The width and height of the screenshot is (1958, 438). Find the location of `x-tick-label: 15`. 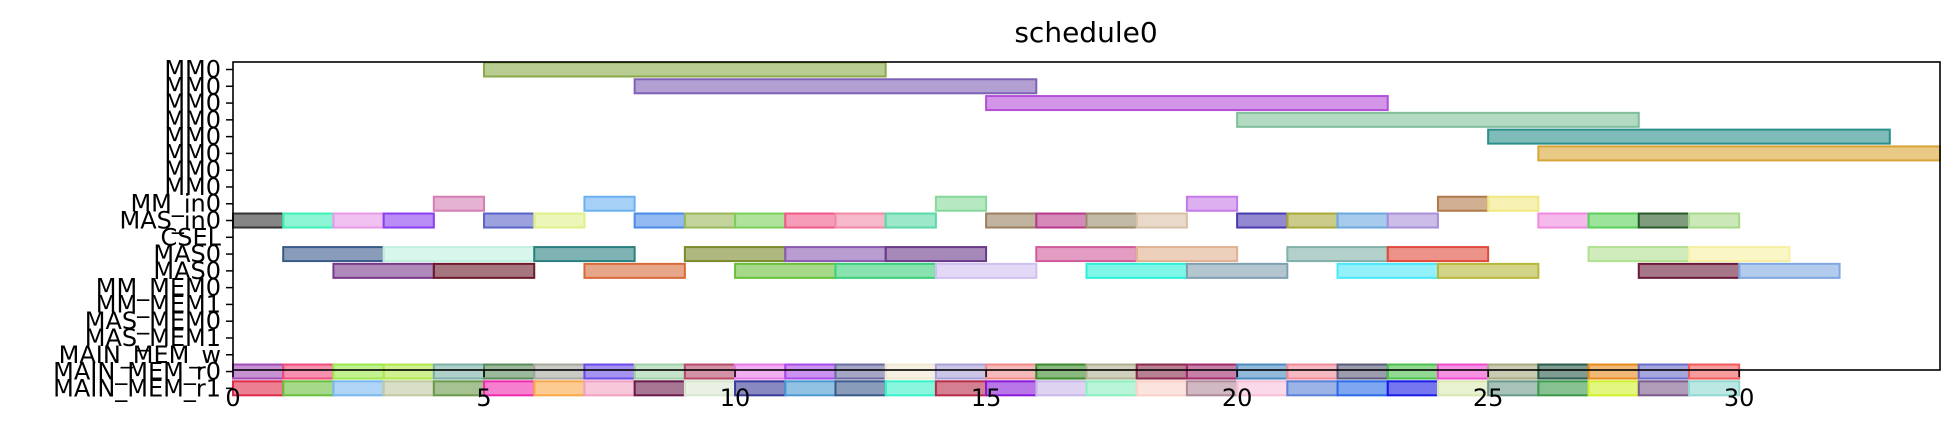

x-tick-label: 15 is located at coordinates (986, 398).